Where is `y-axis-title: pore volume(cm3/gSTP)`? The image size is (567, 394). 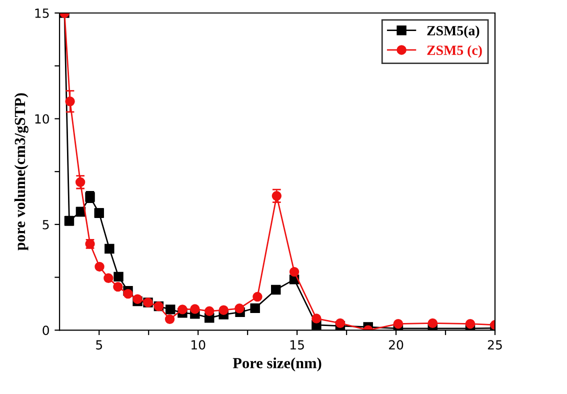 y-axis-title: pore volume(cm3/gSTP) is located at coordinates (21, 171).